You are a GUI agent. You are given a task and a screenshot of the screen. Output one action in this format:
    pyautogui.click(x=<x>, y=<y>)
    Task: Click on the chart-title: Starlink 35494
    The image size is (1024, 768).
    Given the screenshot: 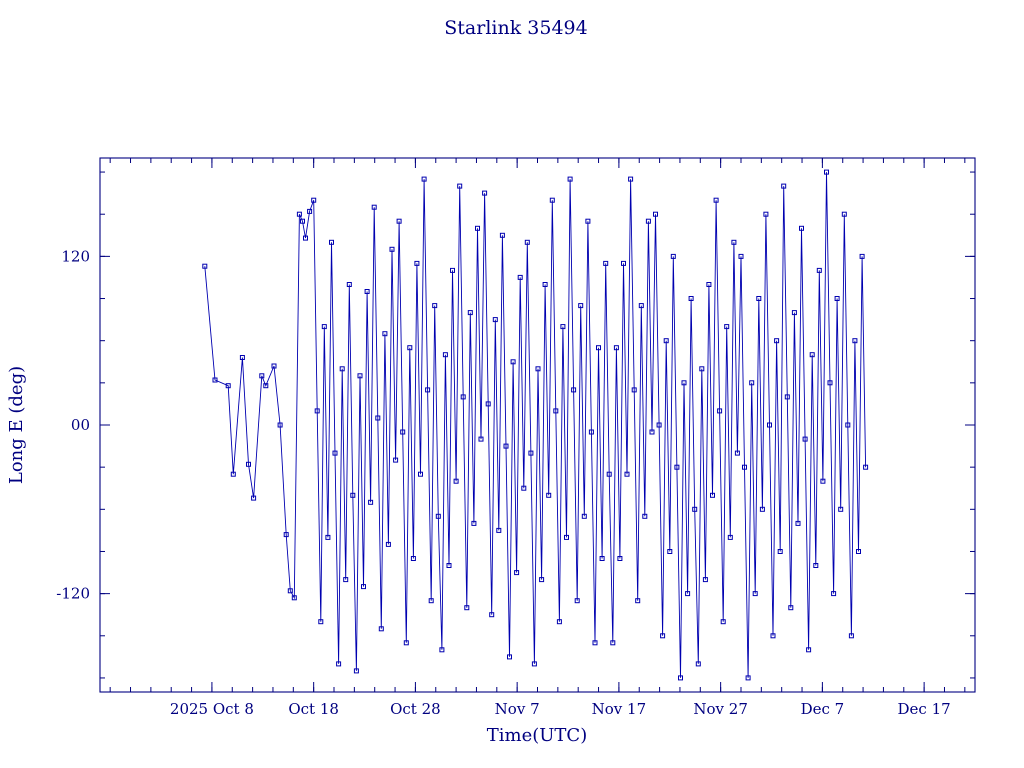 What is the action you would take?
    pyautogui.click(x=515, y=28)
    